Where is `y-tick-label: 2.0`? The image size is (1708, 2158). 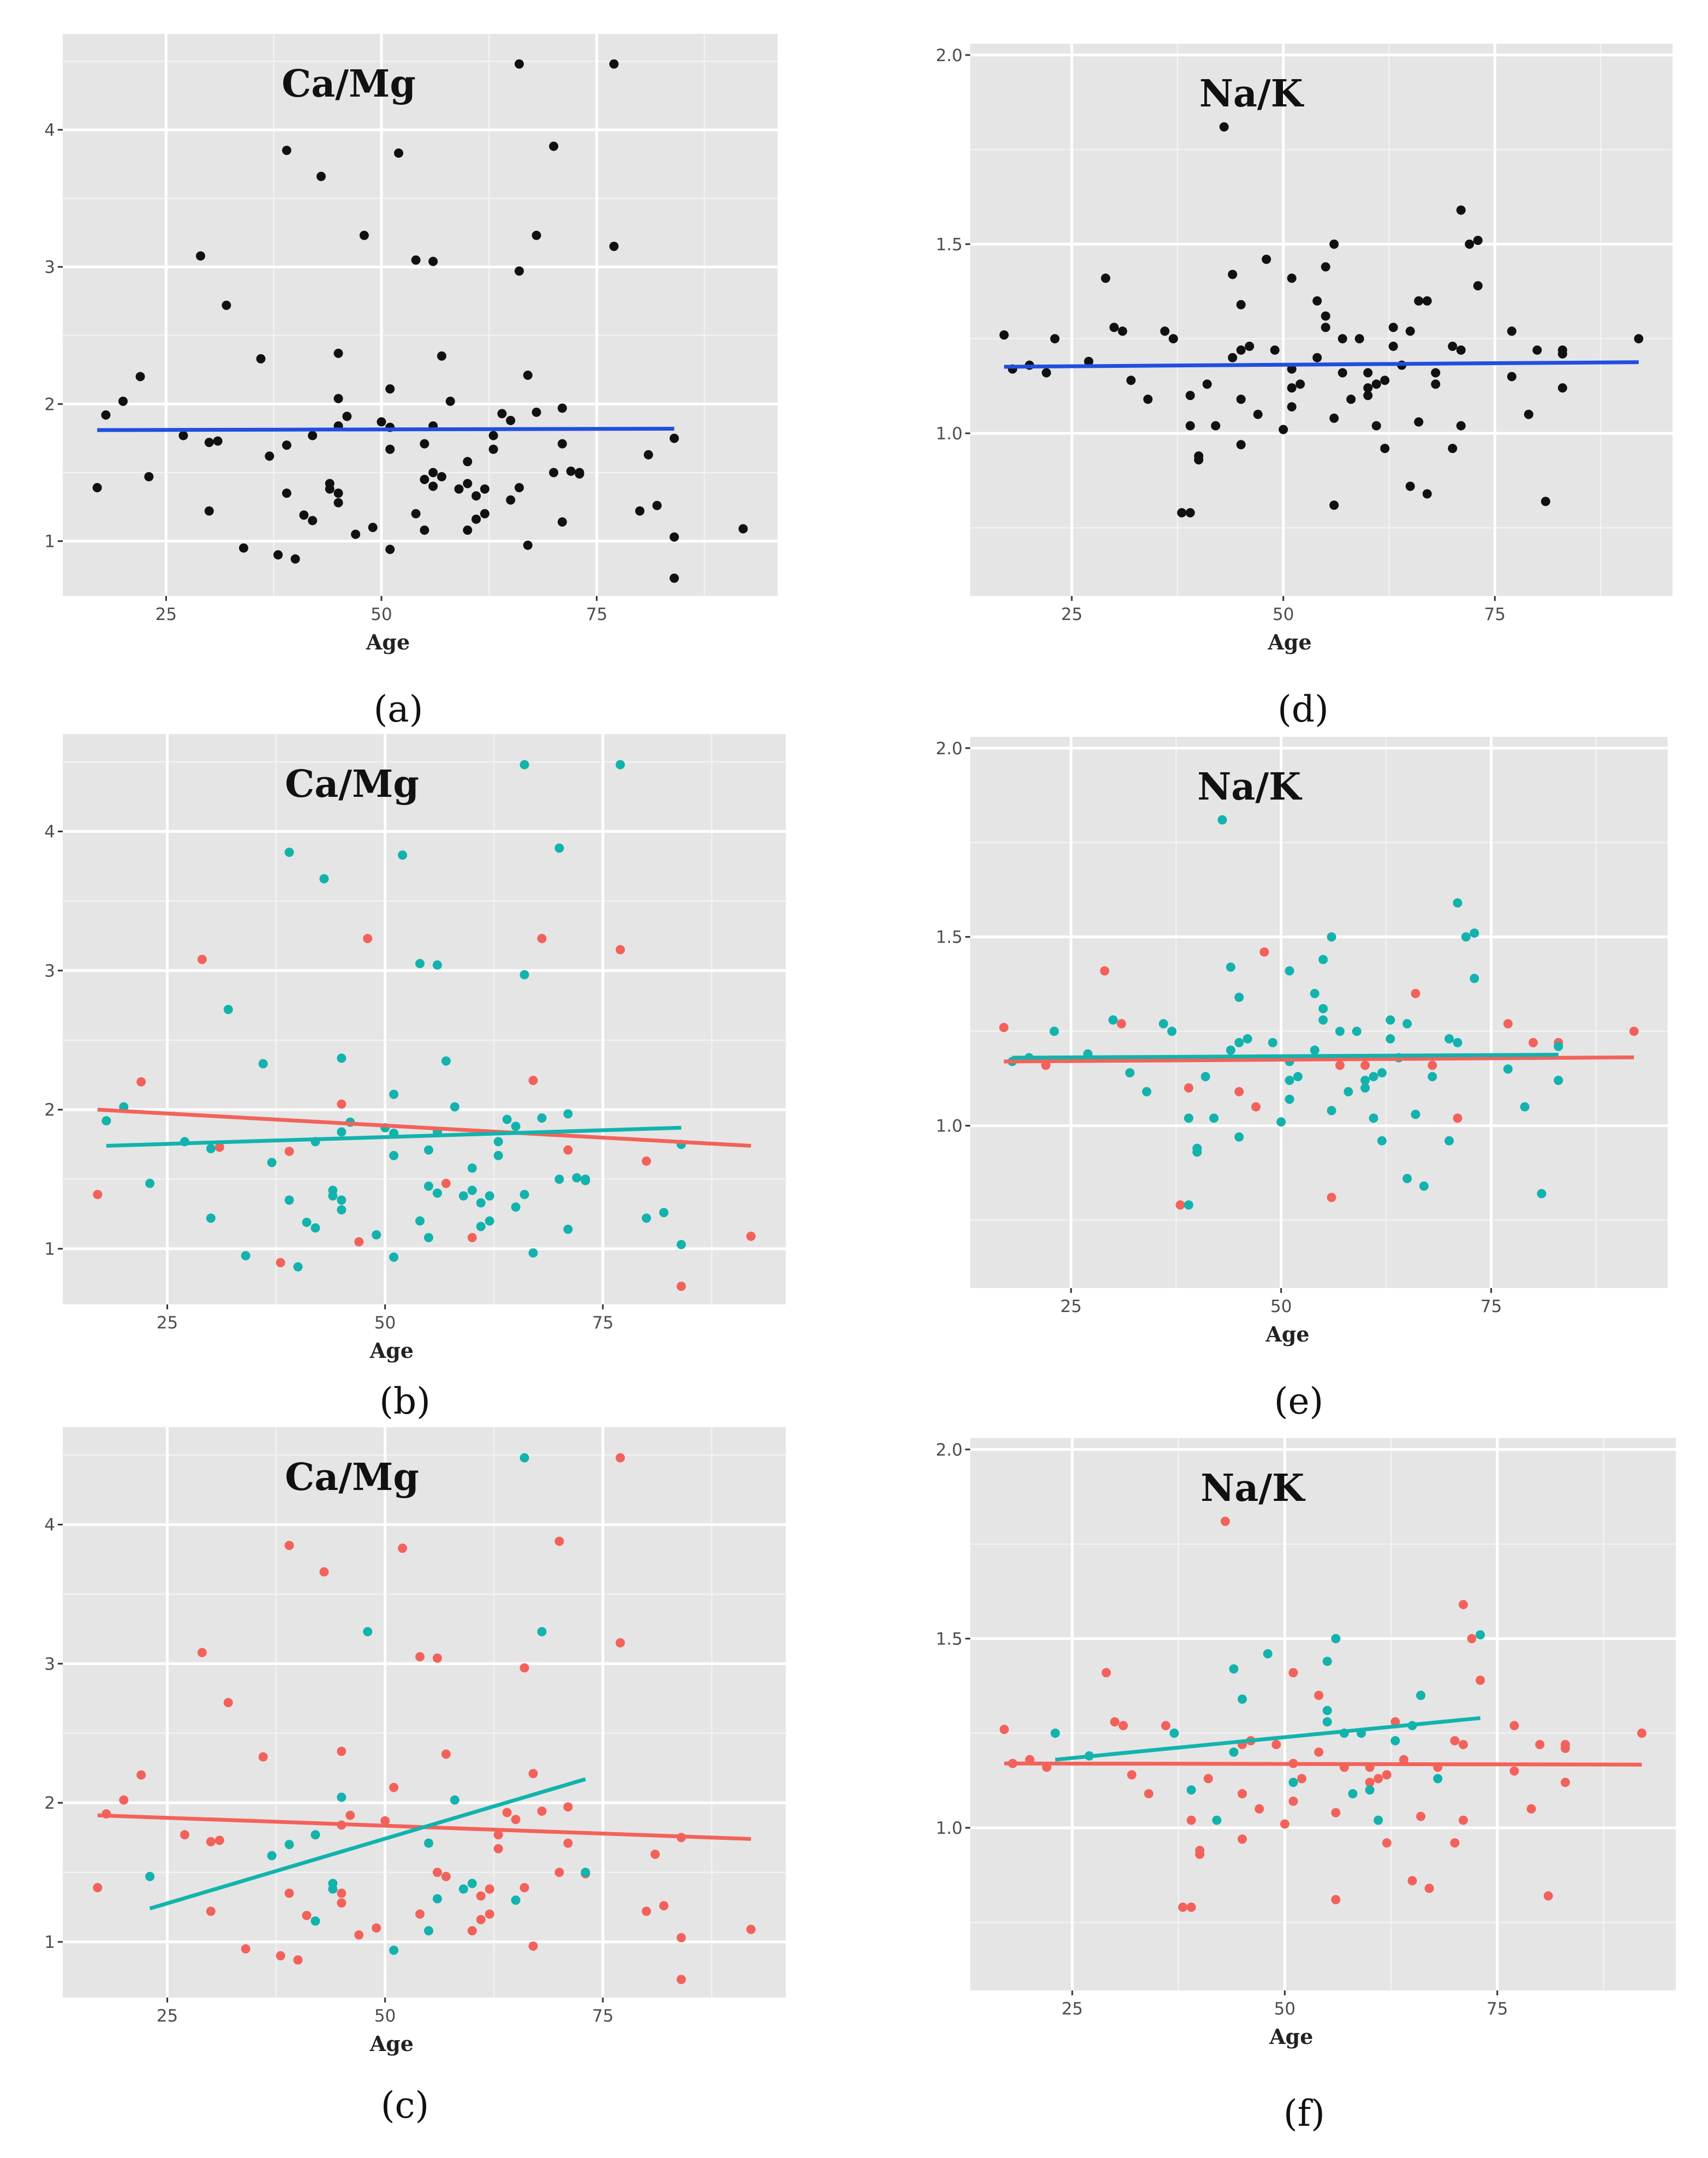 y-tick-label: 2.0 is located at coordinates (949, 749).